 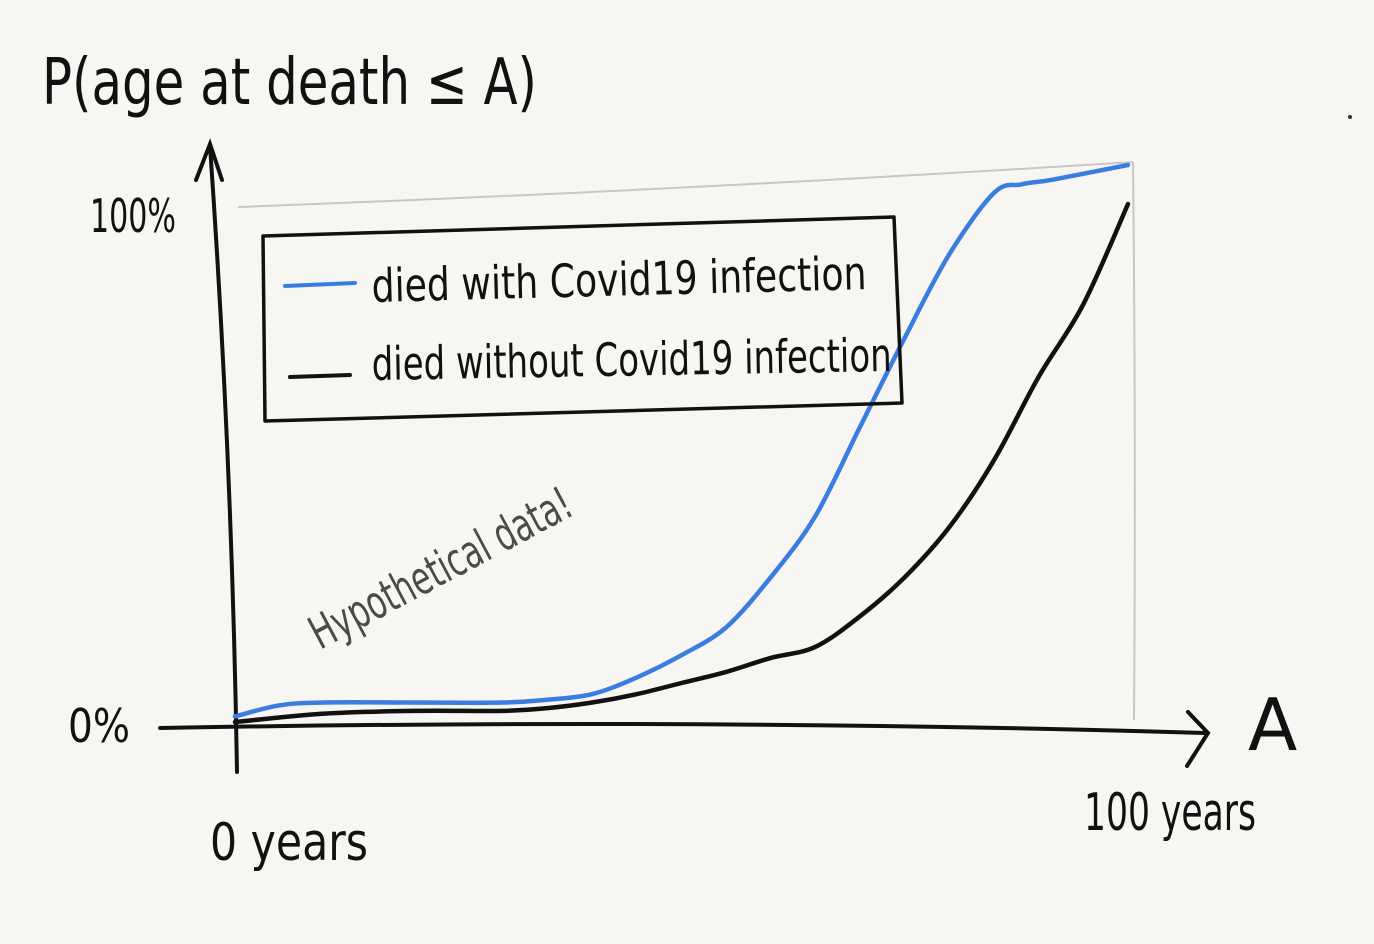 I want to click on legend-box, so click(x=582, y=319).